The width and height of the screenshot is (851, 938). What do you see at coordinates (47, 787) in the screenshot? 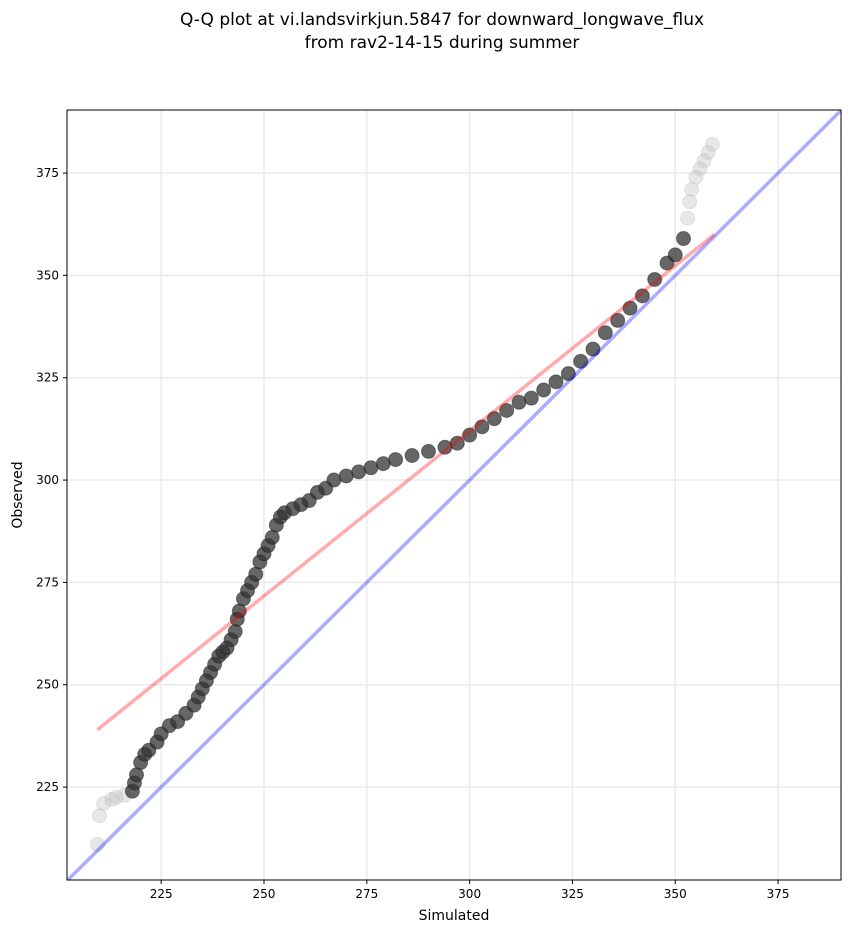
I see `y-tick-label: 225` at bounding box center [47, 787].